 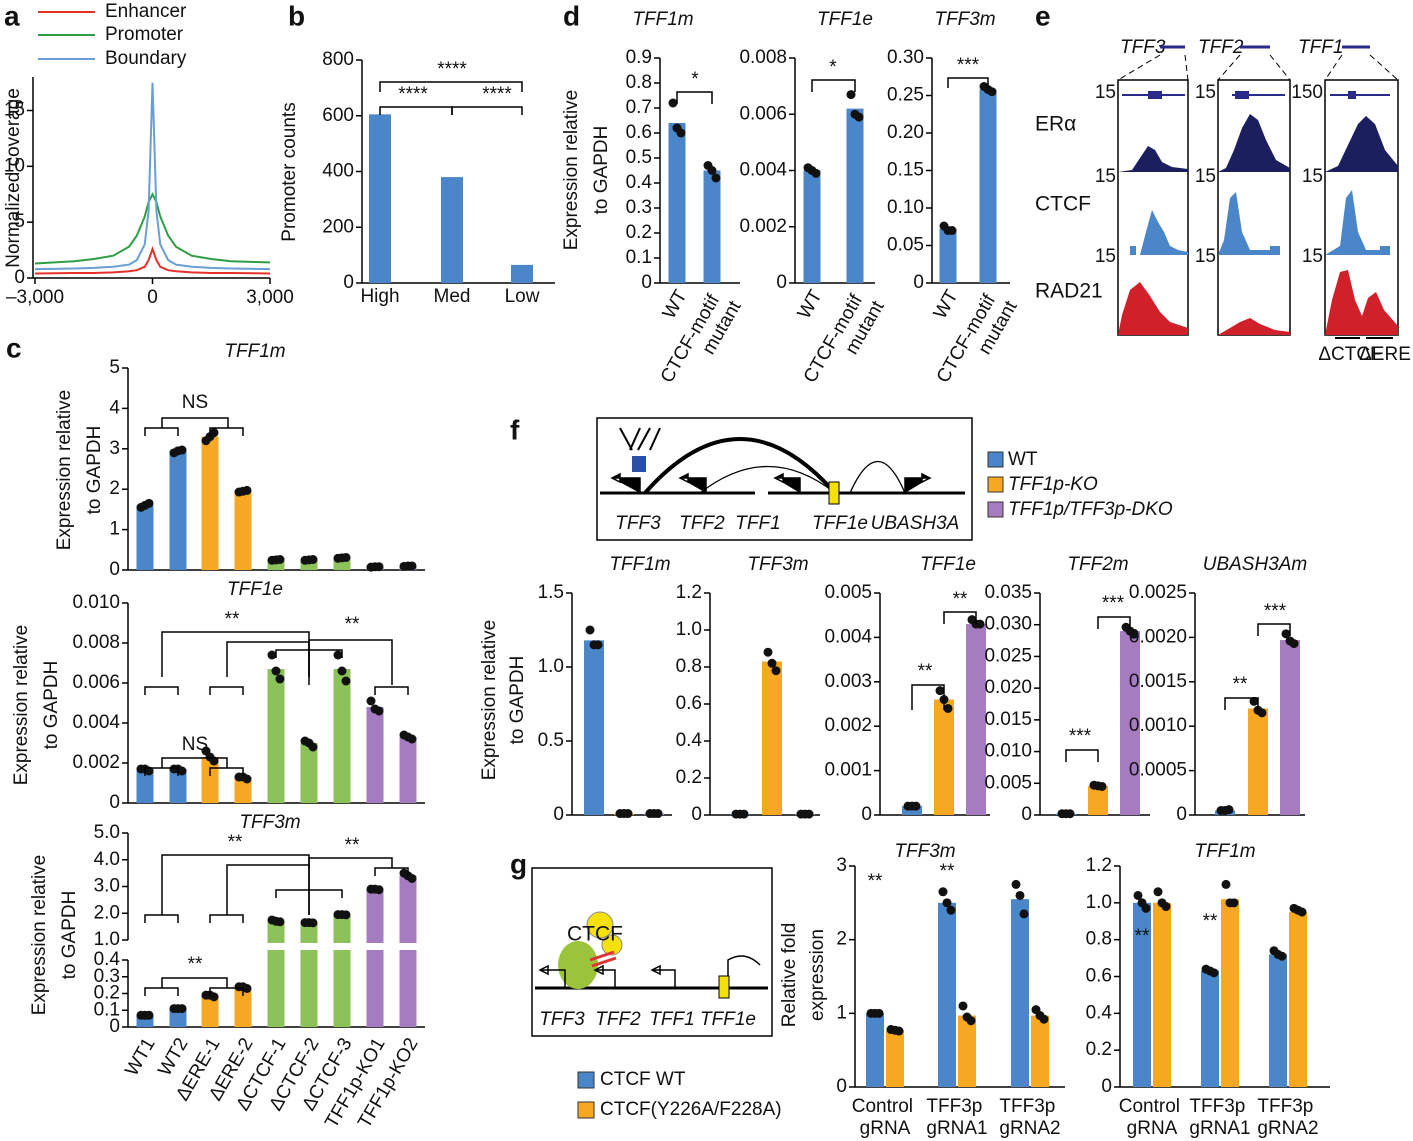 I want to click on significance-label: ****, so click(x=413, y=94).